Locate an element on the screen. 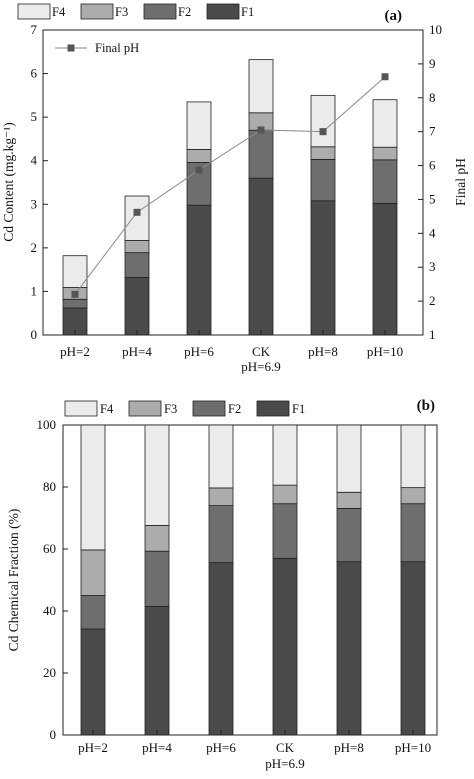 This screenshot has width=474, height=779. y-tick-label: 3 is located at coordinates (34, 203).